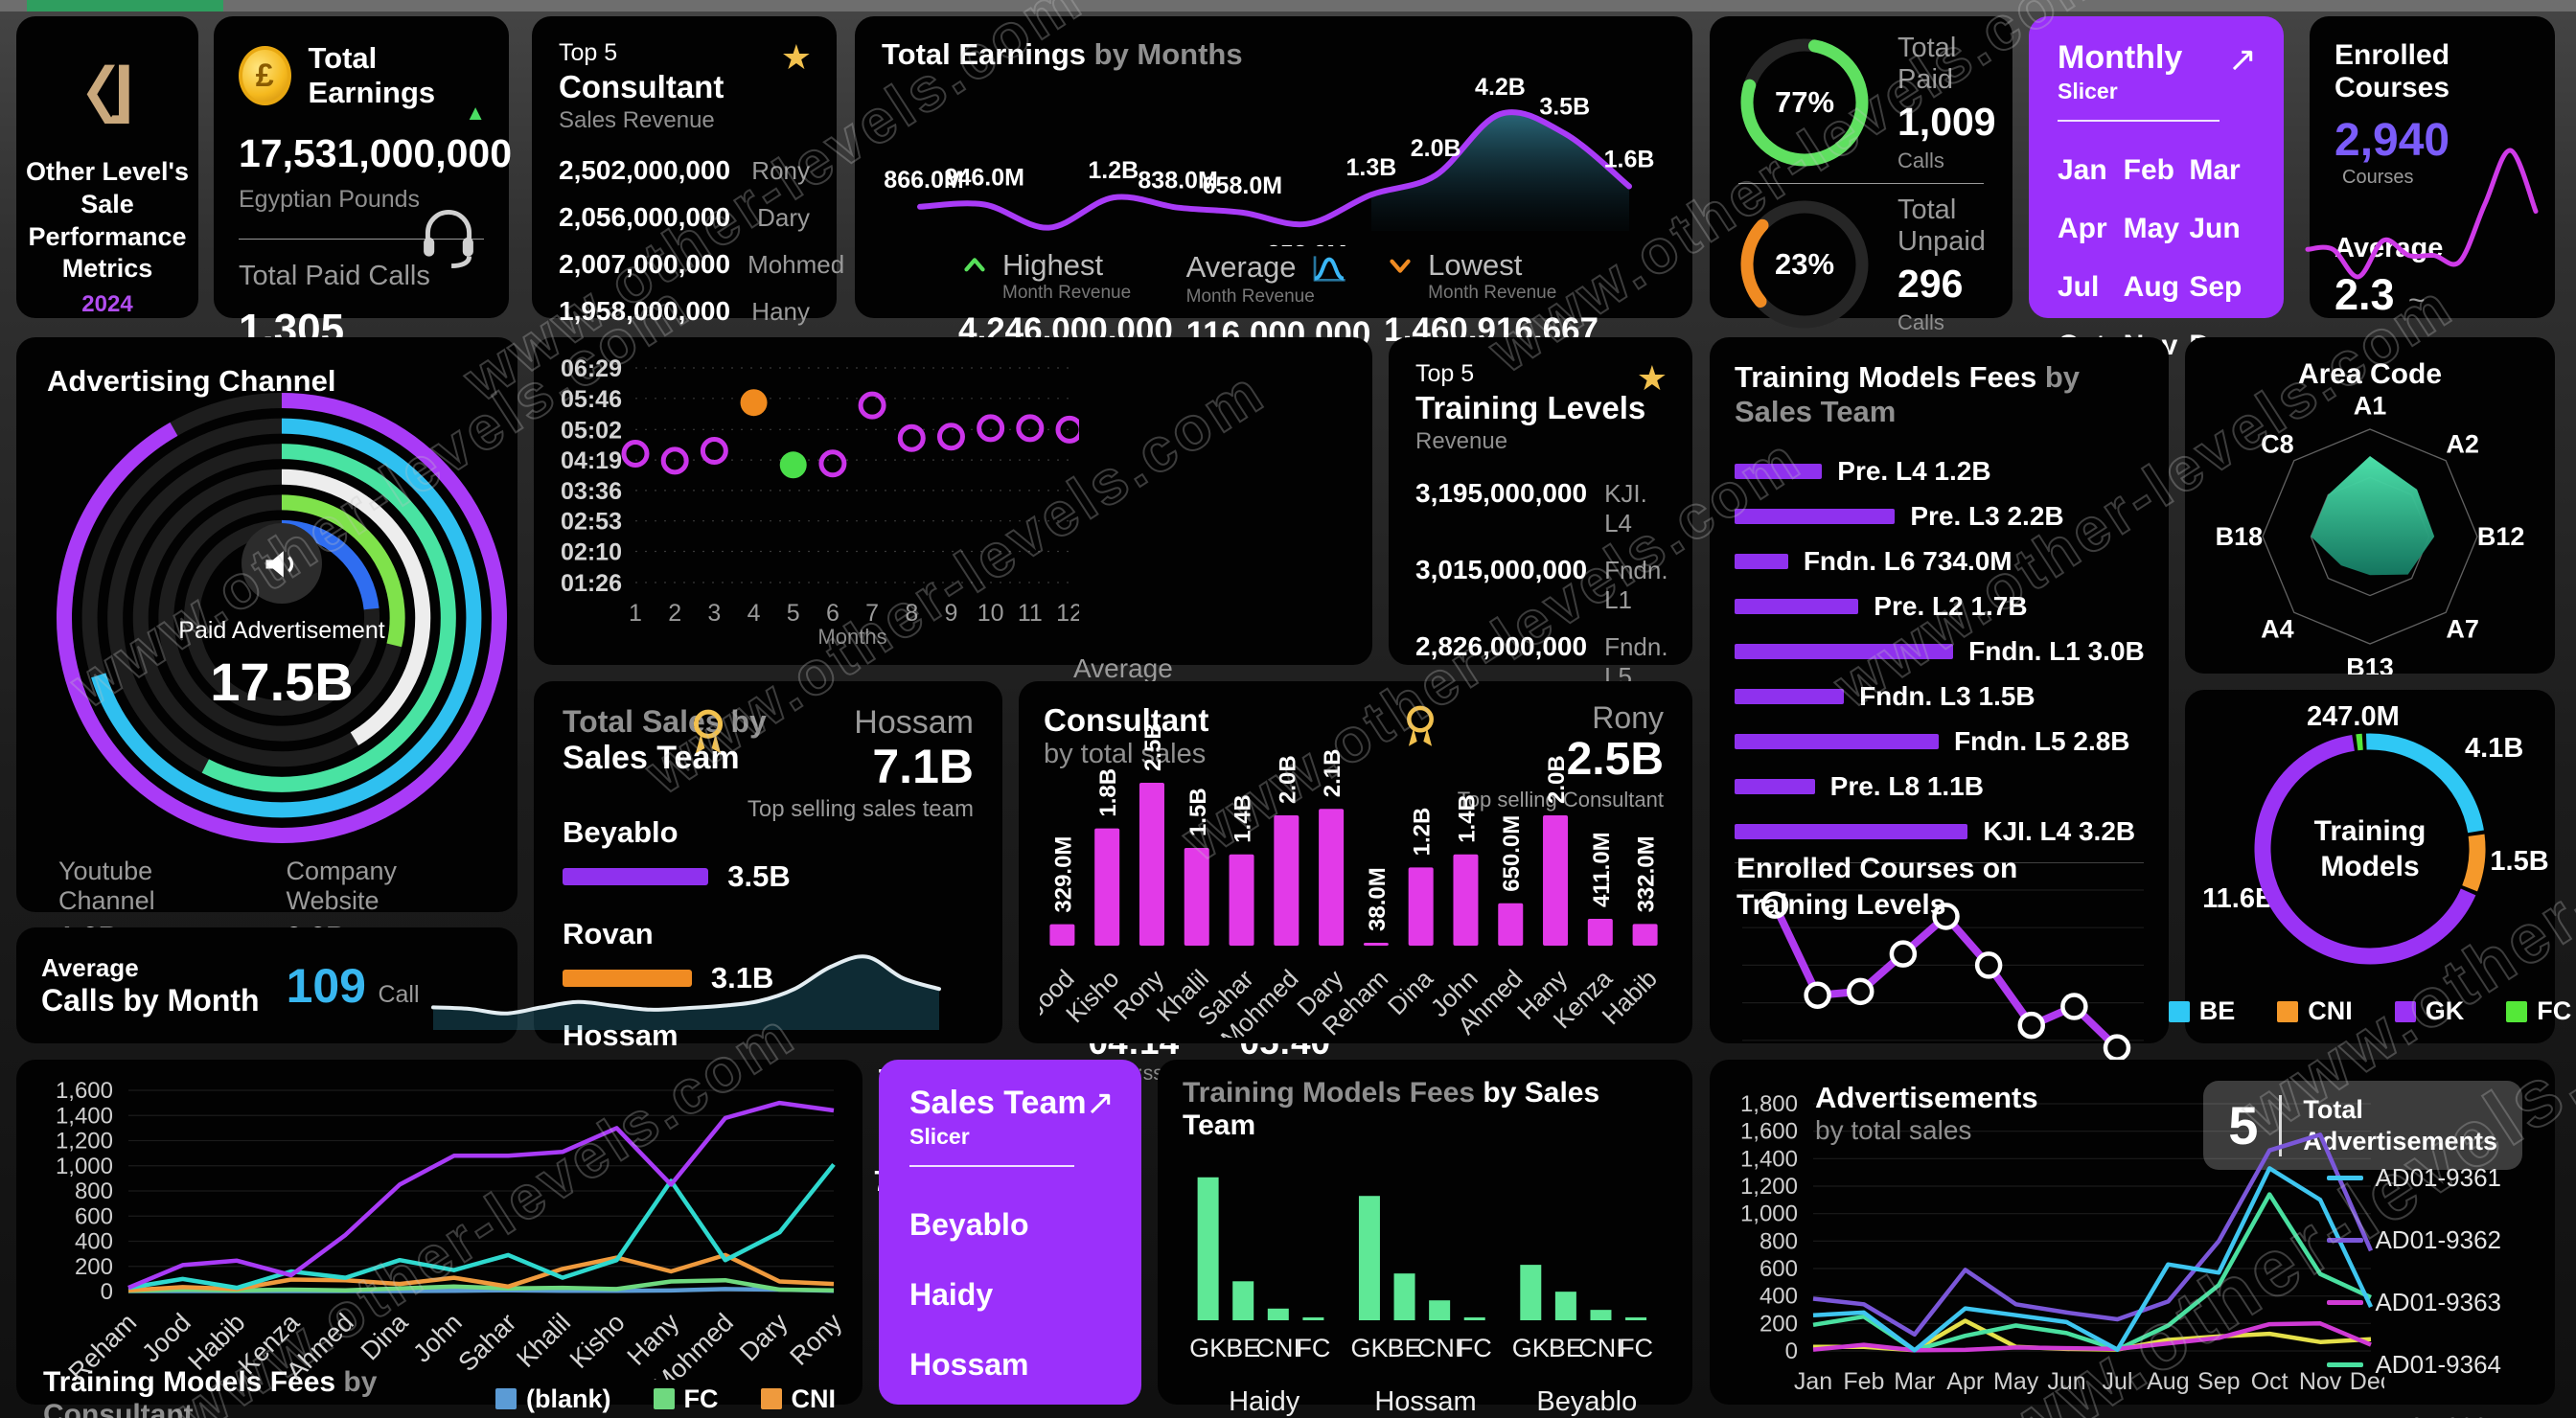 The image size is (2576, 1418). I want to click on panel-title: Enrolled Courses, so click(2392, 71).